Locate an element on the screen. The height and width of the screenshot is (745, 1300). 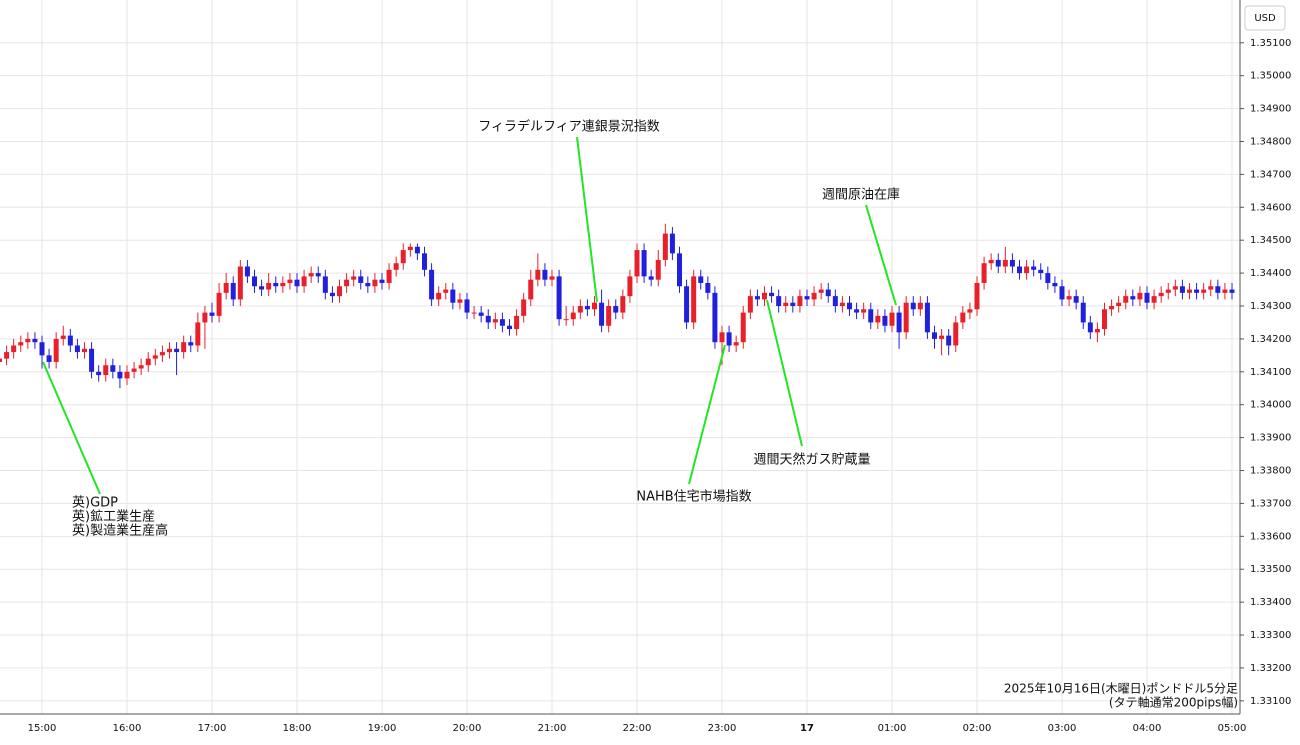
x-tick-label: 18:00 is located at coordinates (297, 728).